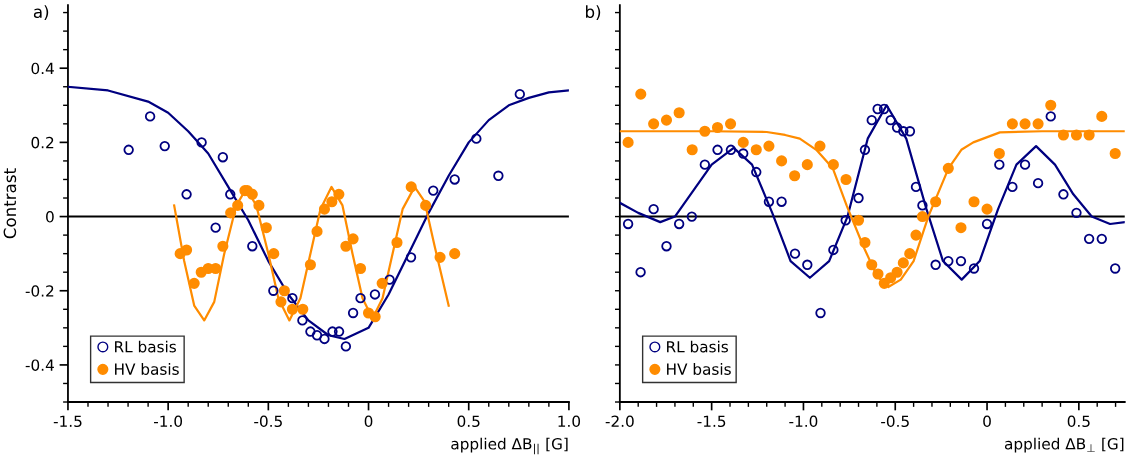 The image size is (1127, 468). What do you see at coordinates (42, 68) in the screenshot?
I see `y-tick-label: 0.4` at bounding box center [42, 68].